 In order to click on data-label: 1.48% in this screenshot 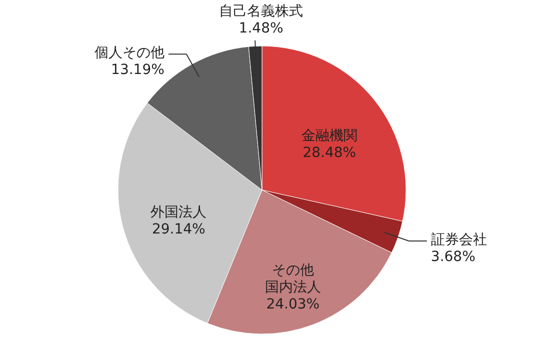, I will do `click(261, 28)`.